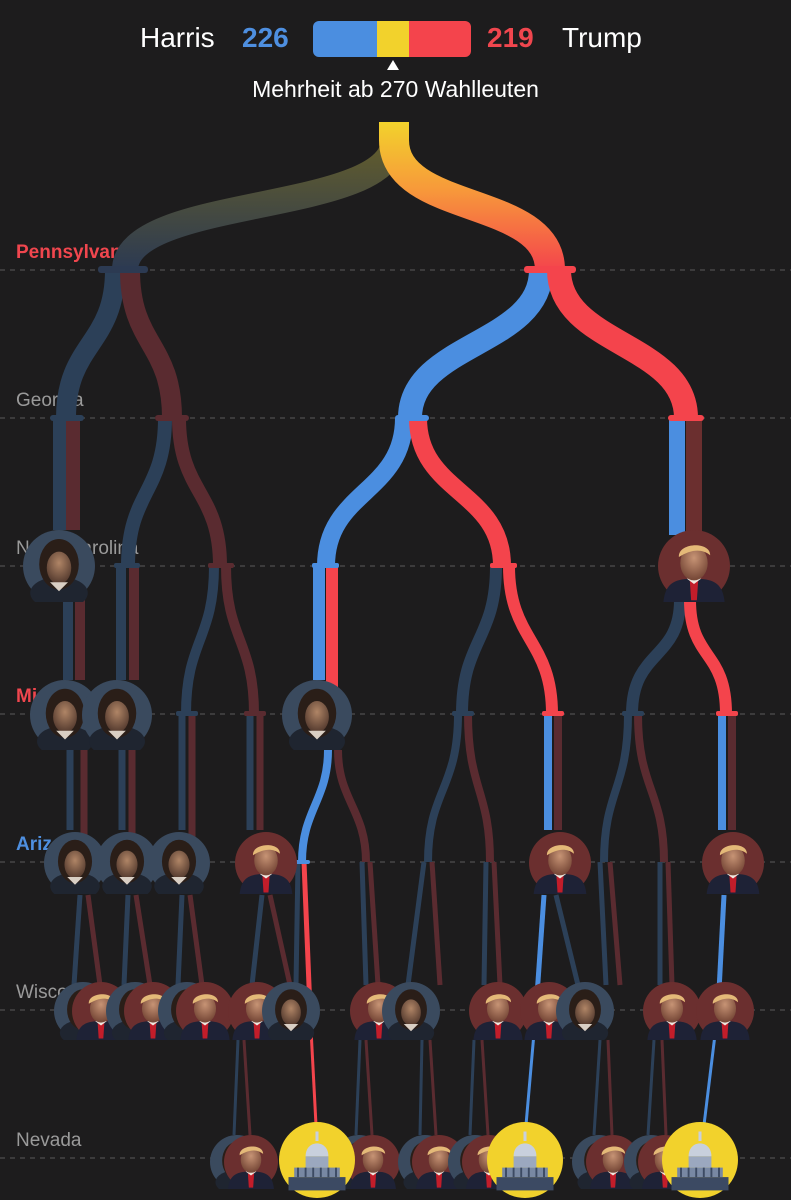  I want to click on majority-marker-icon, so click(393, 65).